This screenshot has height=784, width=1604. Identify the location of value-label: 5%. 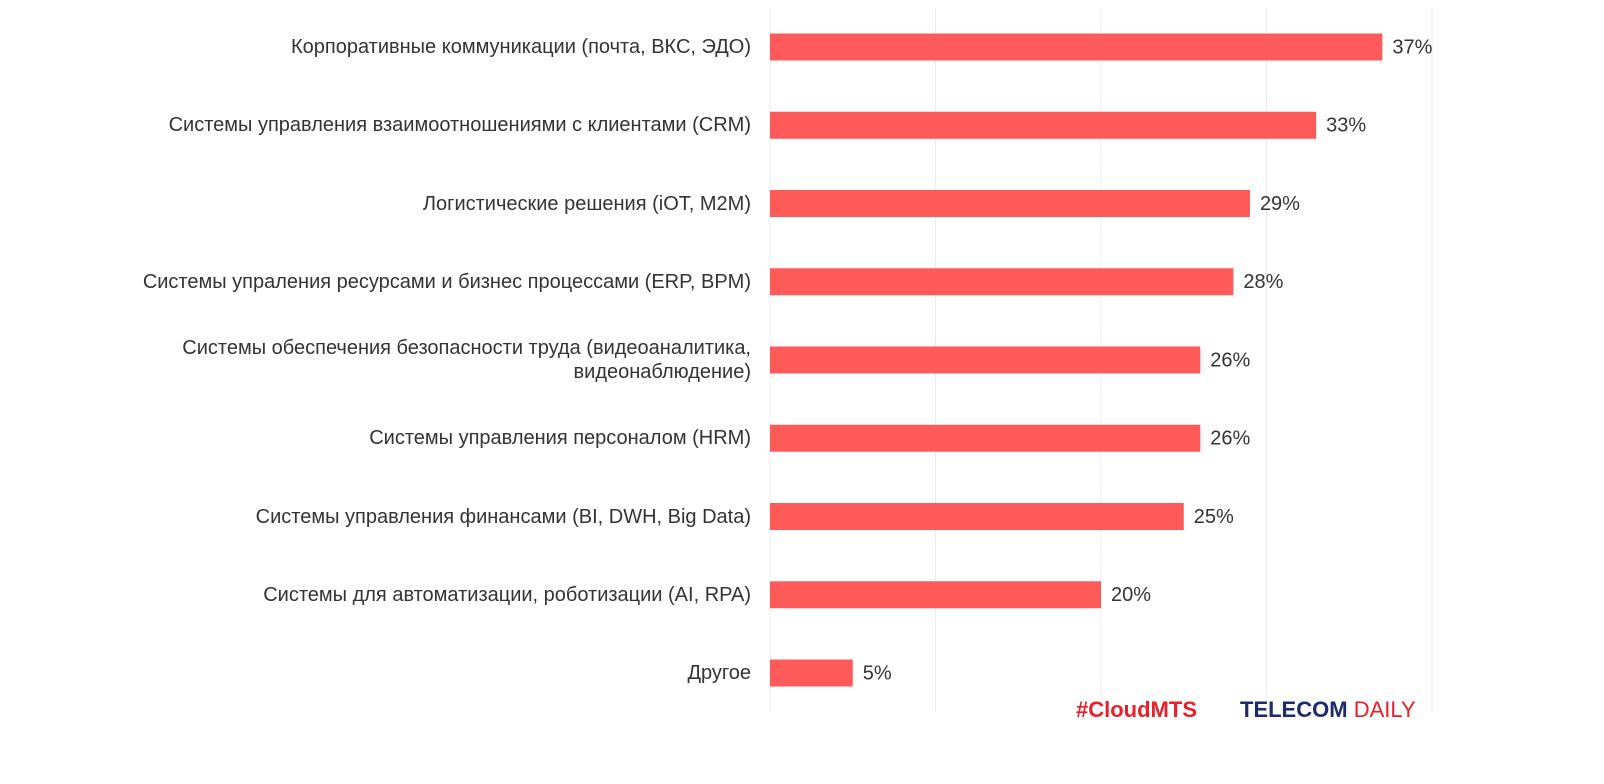
(877, 673).